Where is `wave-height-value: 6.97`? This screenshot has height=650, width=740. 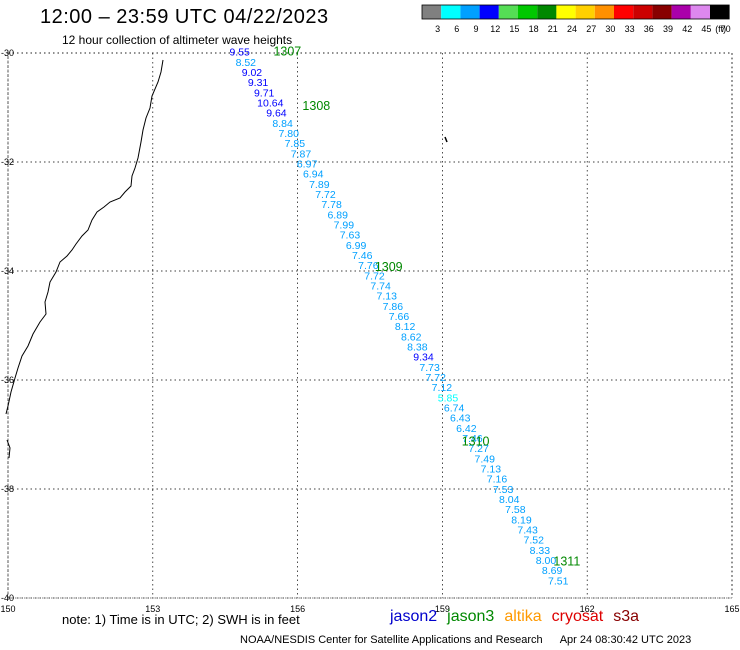
wave-height-value: 6.97 is located at coordinates (307, 165).